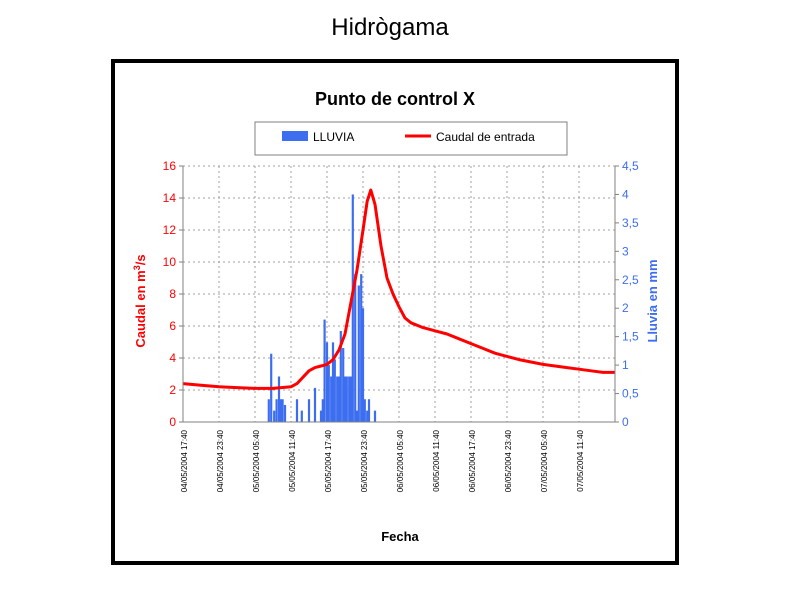 Image resolution: width=800 pixels, height=600 pixels. Describe the element at coordinates (436, 460) in the screenshot. I see `x-tick-label: 06/05/2004 11:40` at that location.